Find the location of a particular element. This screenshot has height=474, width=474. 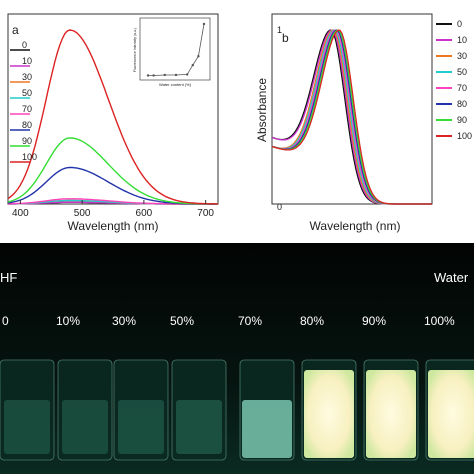

vial-label: 90% is located at coordinates (374, 321).